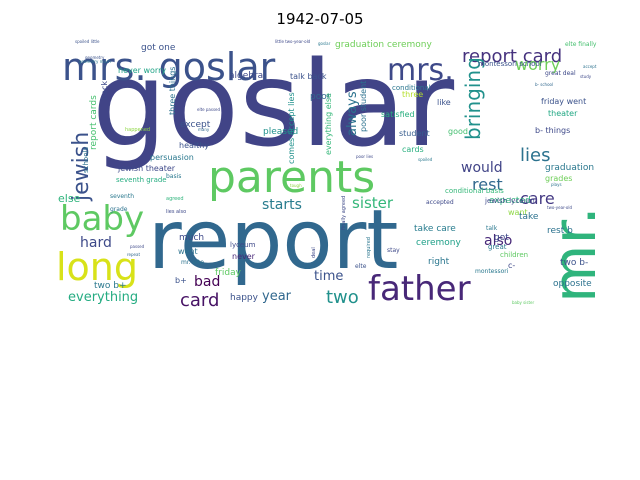 The image size is (640, 480). I want to click on cloud-word: grade, so click(119, 209).